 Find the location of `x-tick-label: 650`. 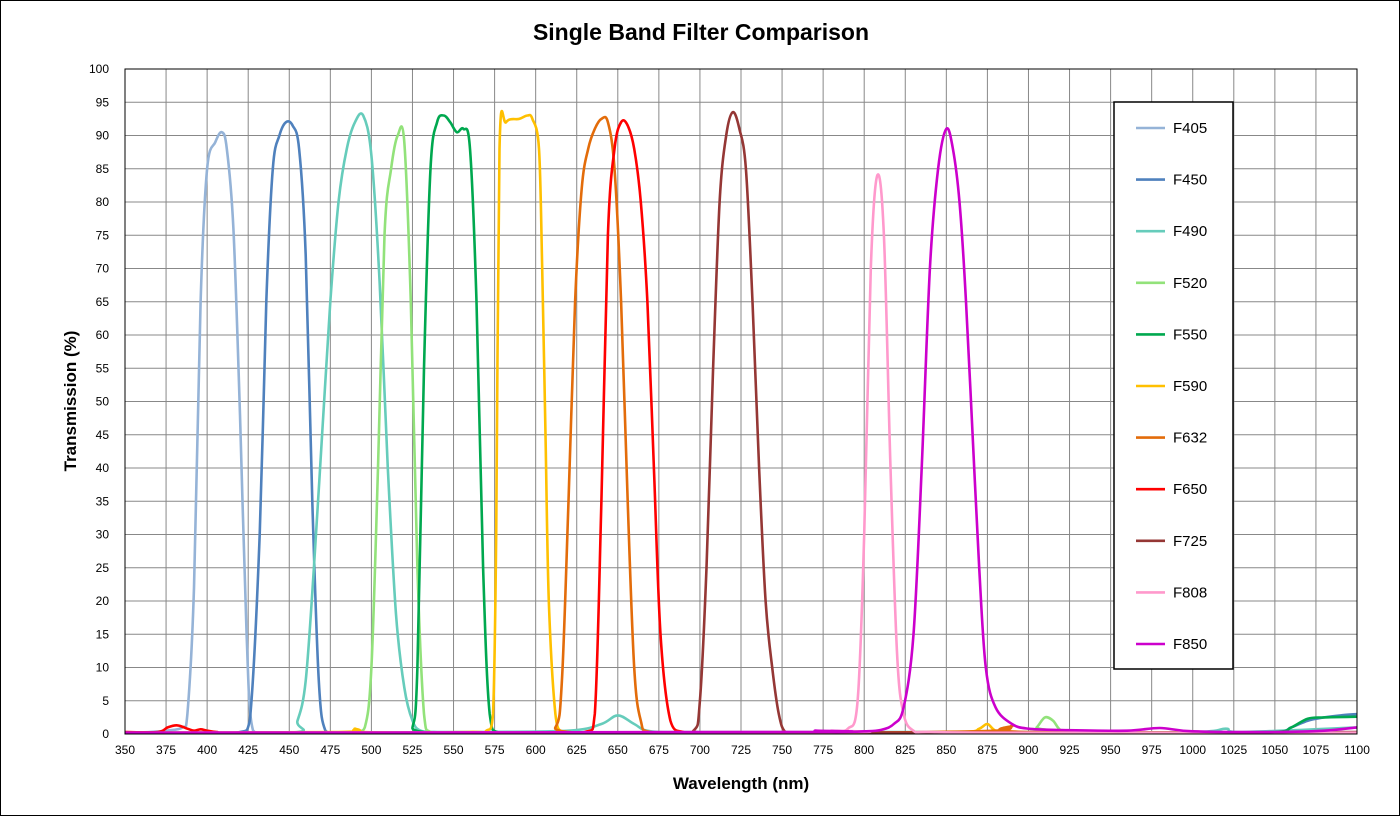

x-tick-label: 650 is located at coordinates (618, 750).